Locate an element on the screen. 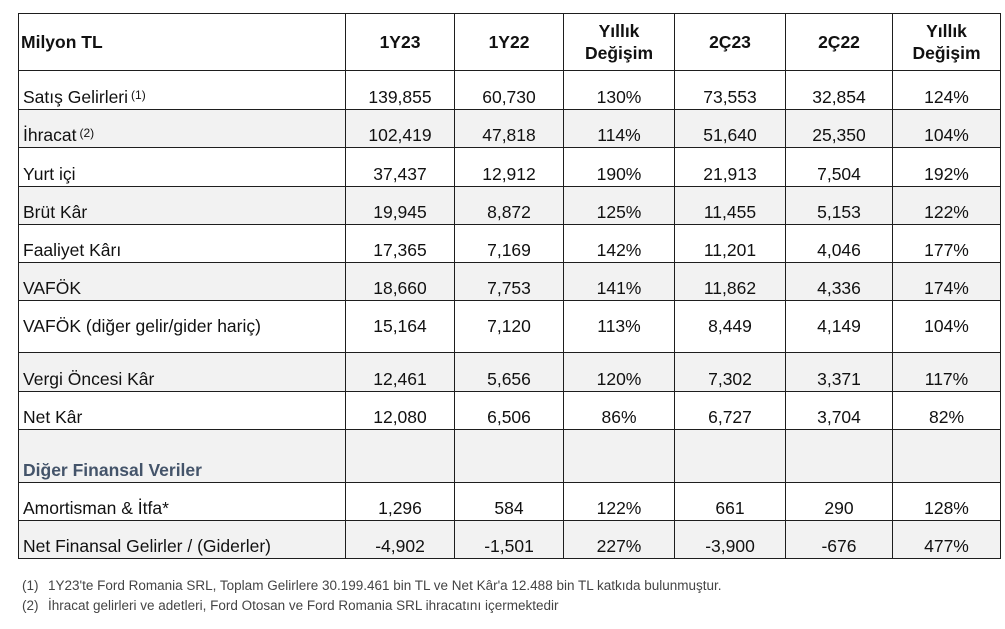  cell-2q23: -3,900 is located at coordinates (730, 539).